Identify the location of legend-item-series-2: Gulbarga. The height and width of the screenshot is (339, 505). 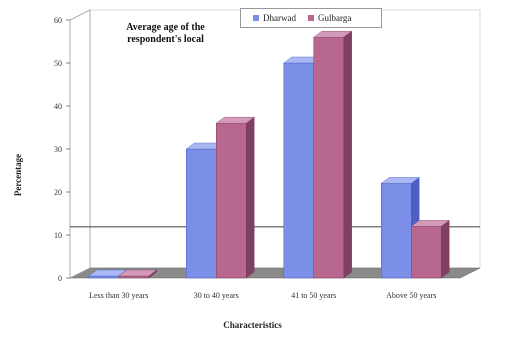
(329, 18).